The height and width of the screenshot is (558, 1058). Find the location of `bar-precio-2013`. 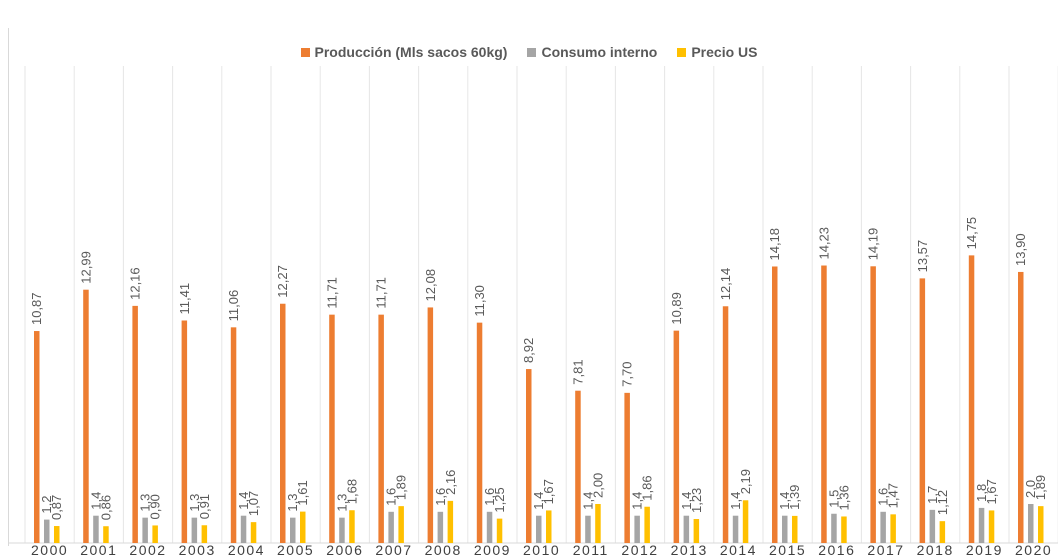

bar-precio-2013 is located at coordinates (696, 531).